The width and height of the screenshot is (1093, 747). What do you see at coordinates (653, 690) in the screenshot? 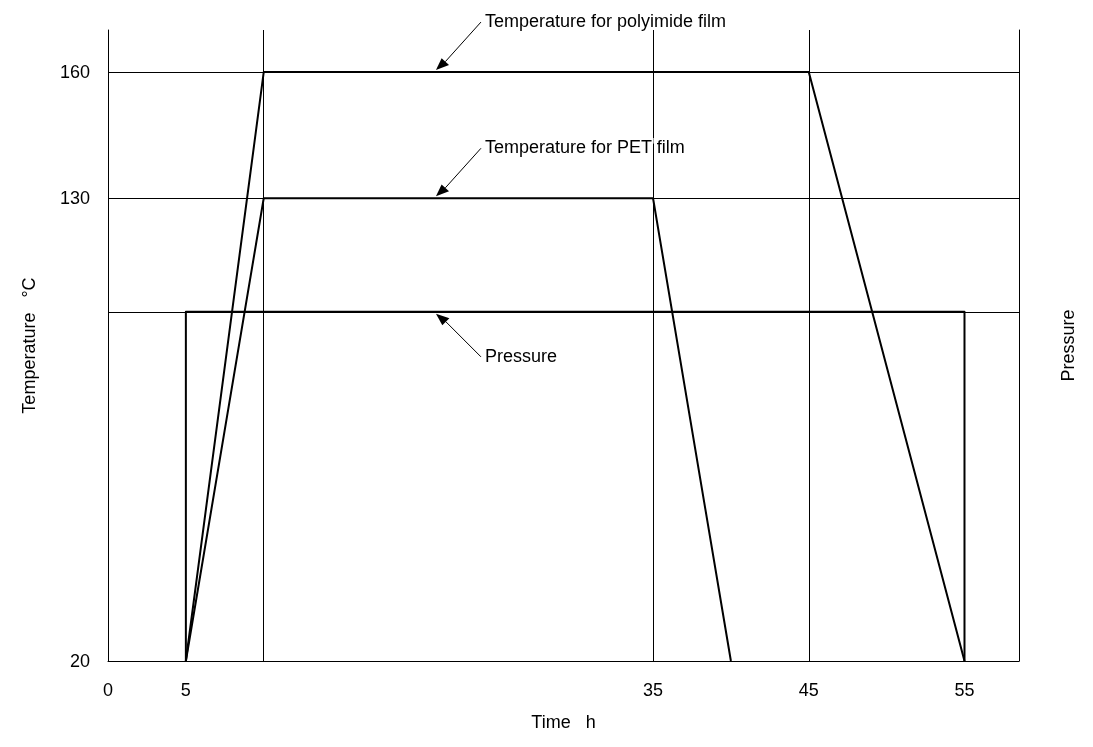
I see `x-tick-label: 35` at bounding box center [653, 690].